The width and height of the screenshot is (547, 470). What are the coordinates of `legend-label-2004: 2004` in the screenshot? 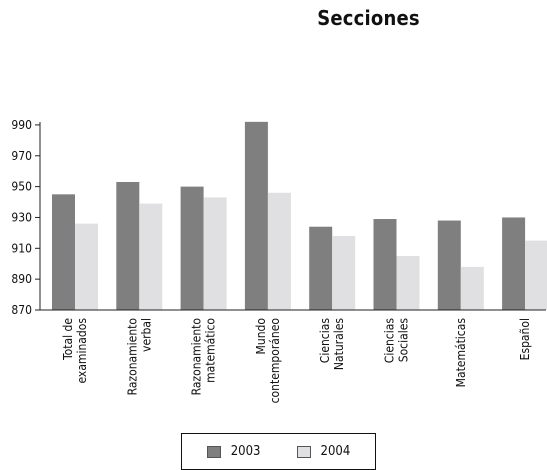 It's located at (335, 451).